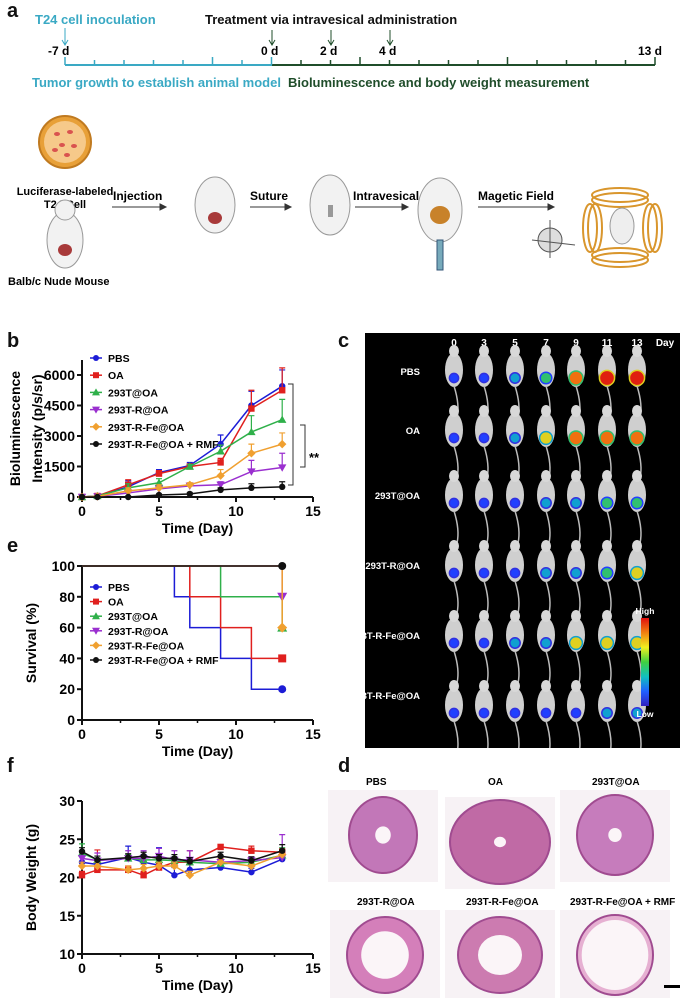 Image resolution: width=690 pixels, height=998 pixels. Describe the element at coordinates (67, 916) in the screenshot. I see `y-tick-label: 15` at that location.